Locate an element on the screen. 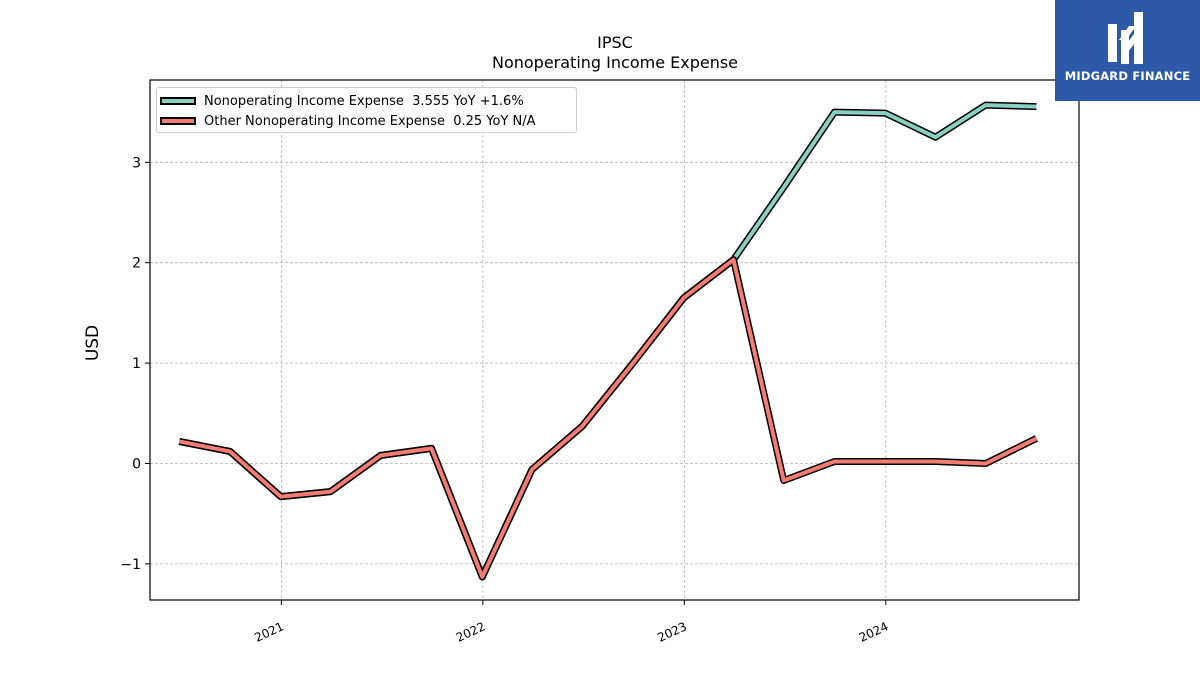  y-axis-label: USD is located at coordinates (93, 343).